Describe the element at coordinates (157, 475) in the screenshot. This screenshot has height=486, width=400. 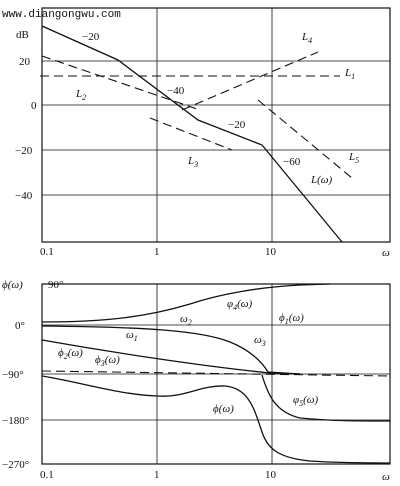
I see `phase-xtick-1: 1` at that location.